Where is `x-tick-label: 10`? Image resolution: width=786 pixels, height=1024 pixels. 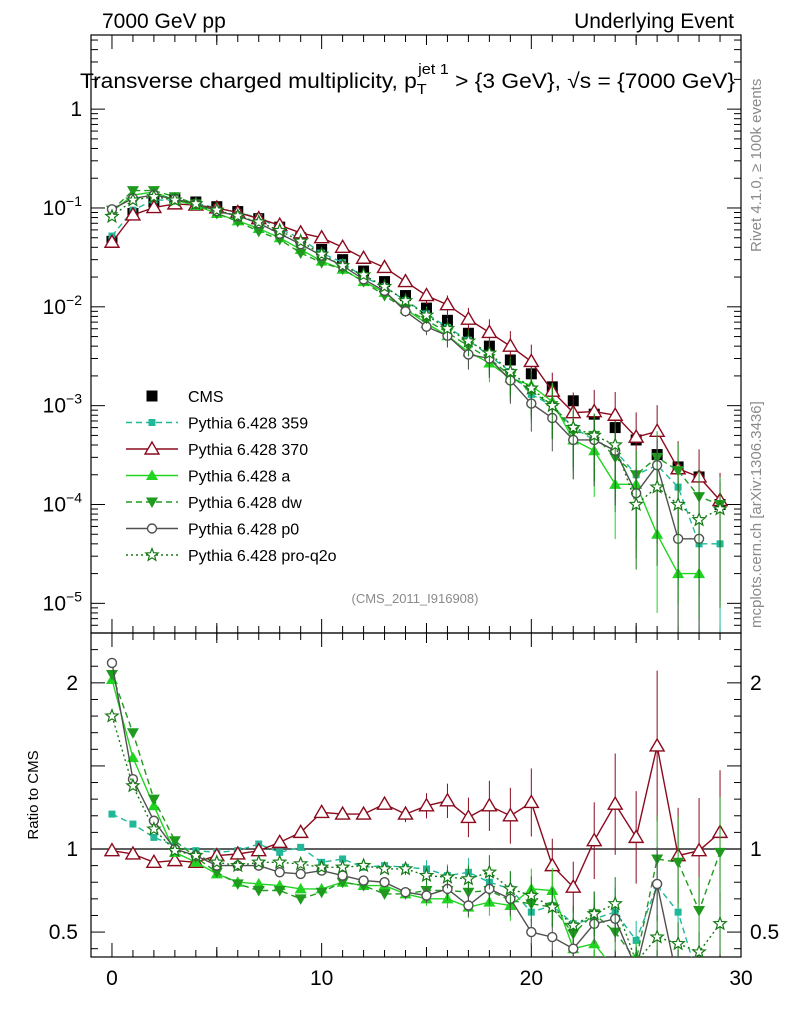 x-tick-label: 10 is located at coordinates (321, 978).